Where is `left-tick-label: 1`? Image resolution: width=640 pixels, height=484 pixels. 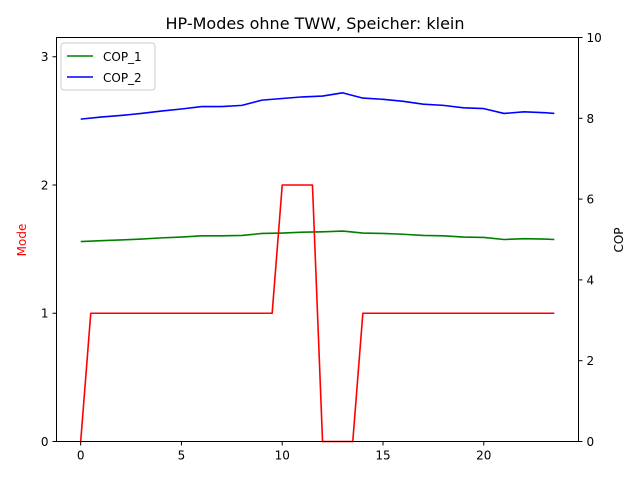 left-tick-label: 1 is located at coordinates (45, 314).